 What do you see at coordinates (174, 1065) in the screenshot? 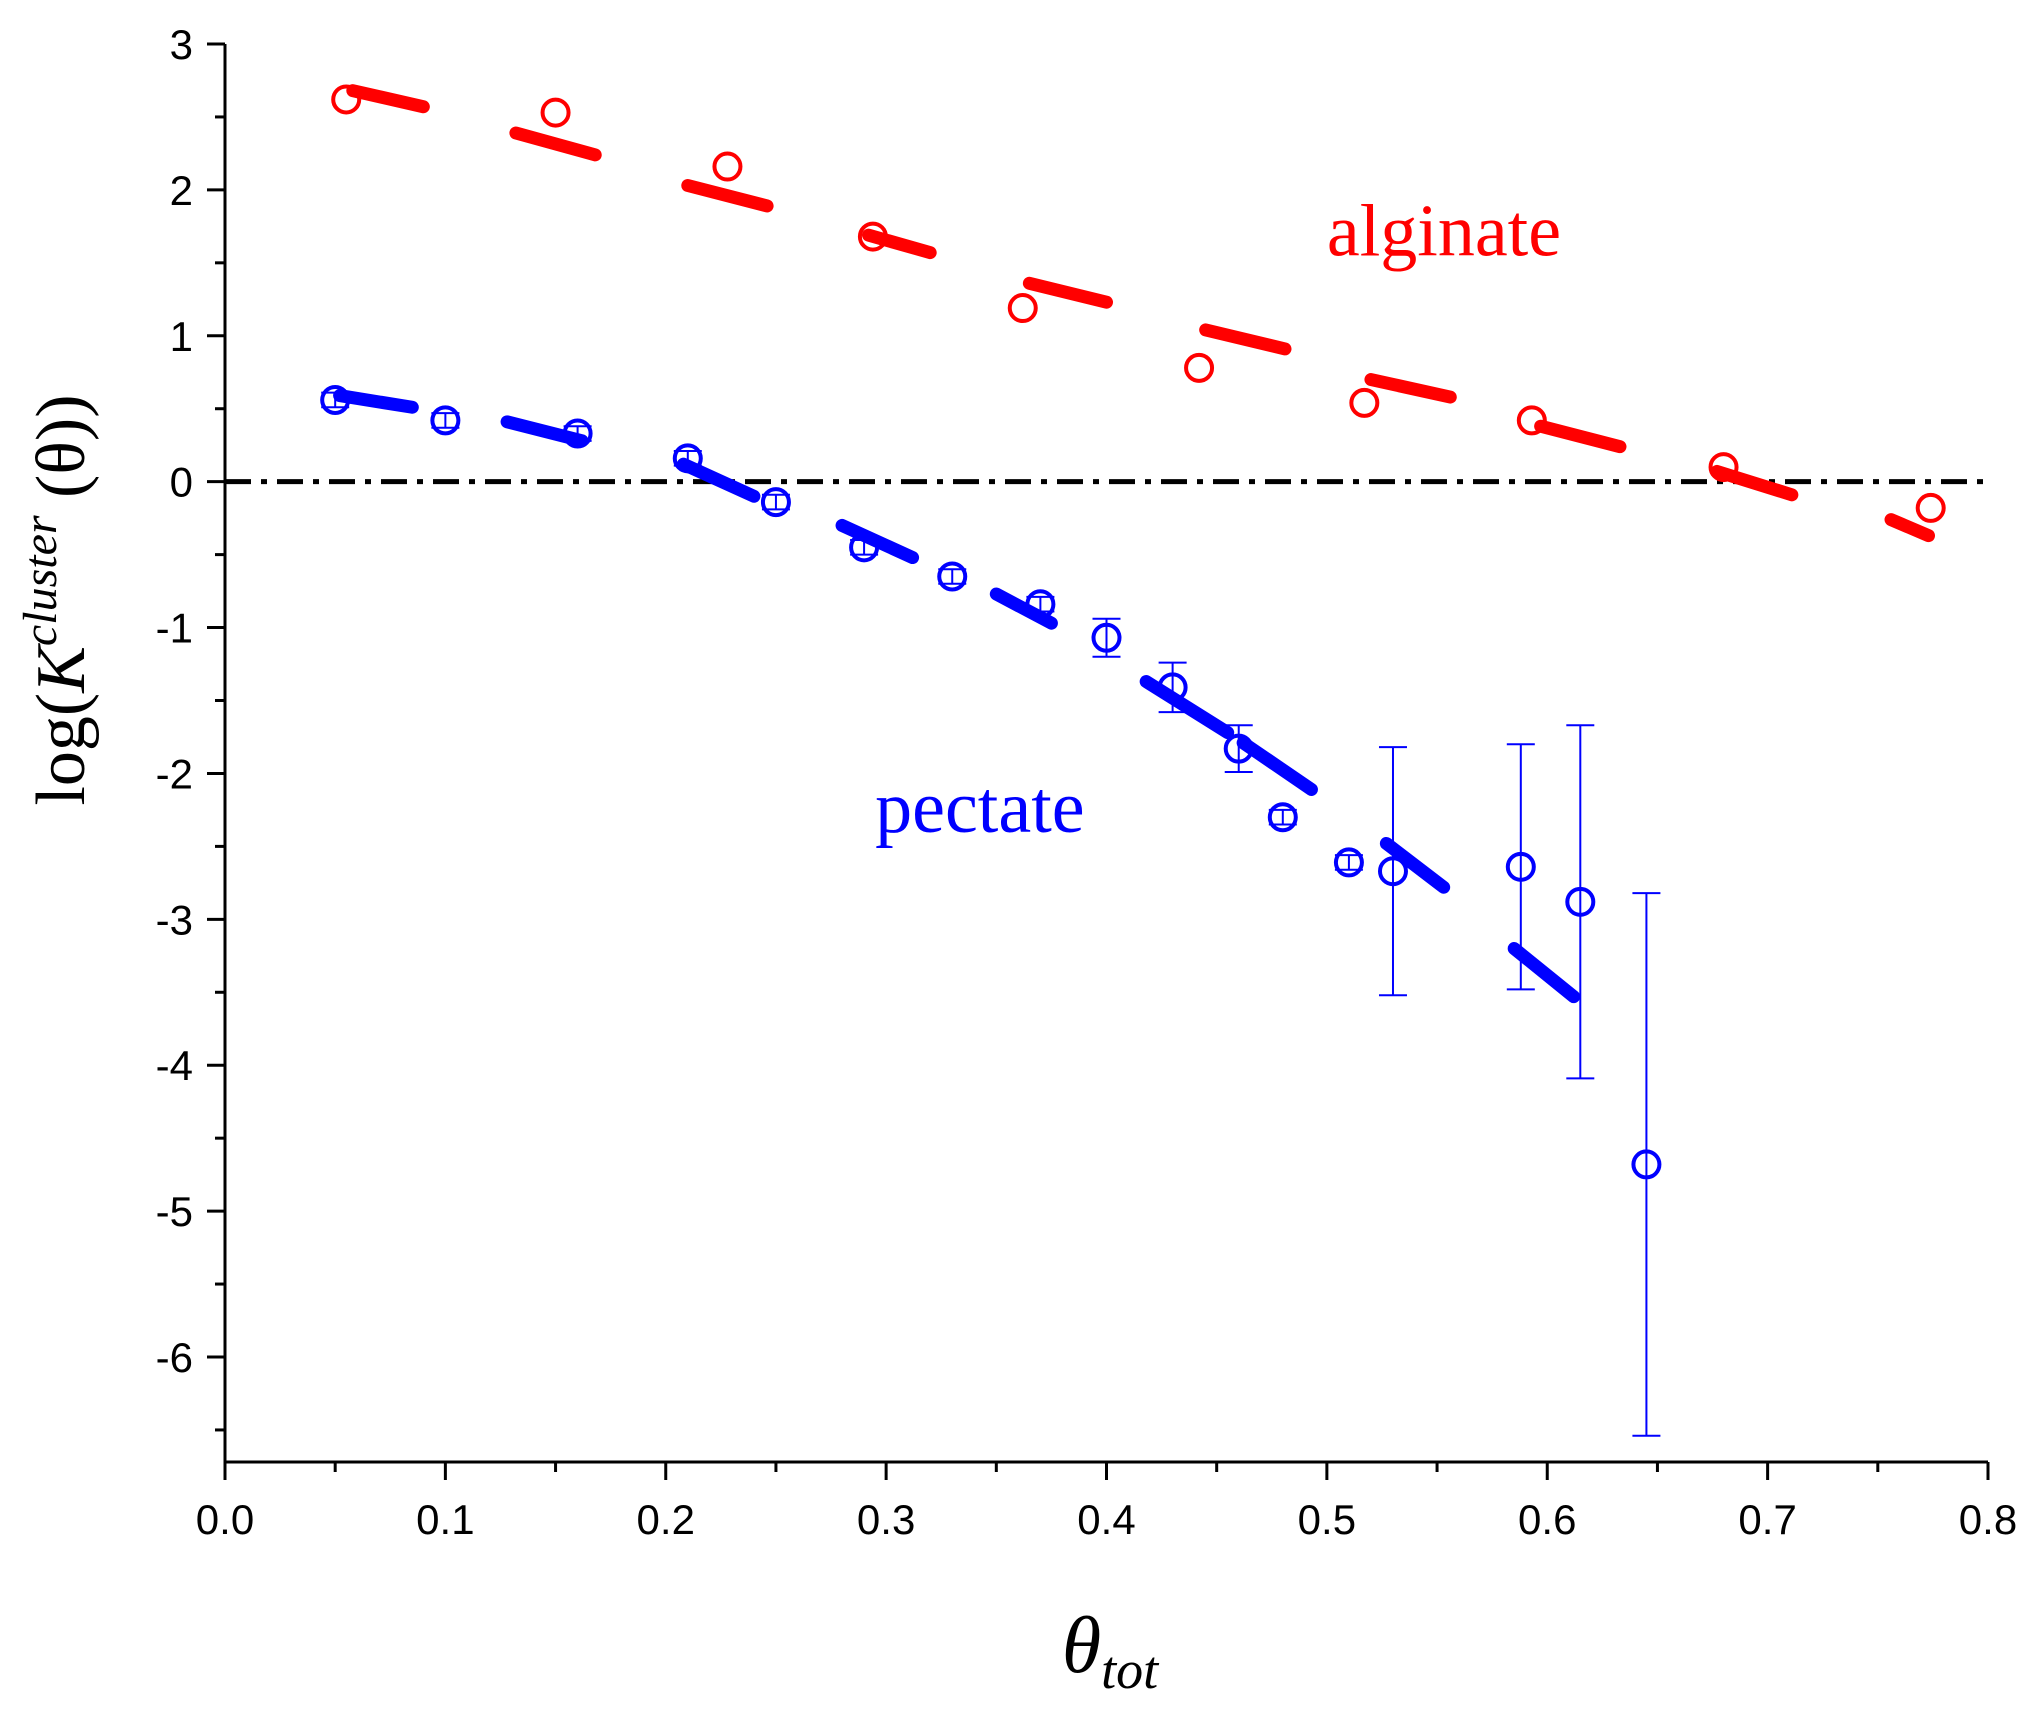
I see `y-tick-label: -4` at bounding box center [174, 1065].